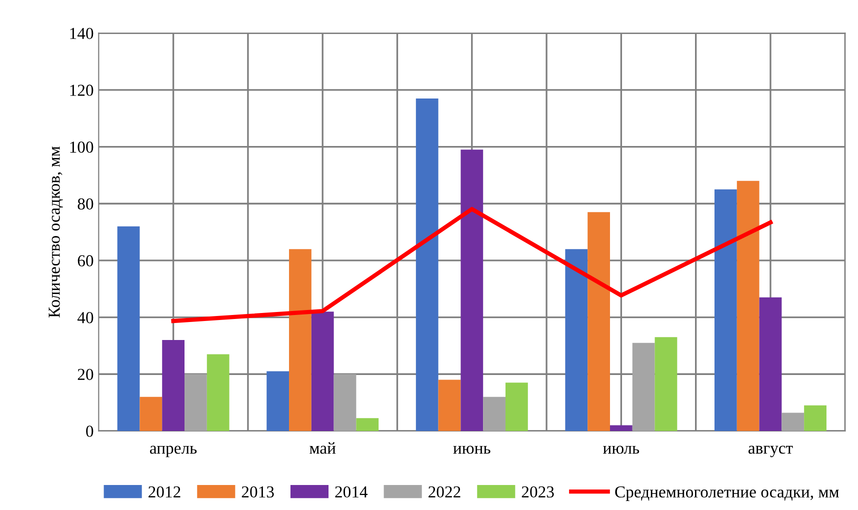  I want to click on legend-label: 2012, so click(164, 492).